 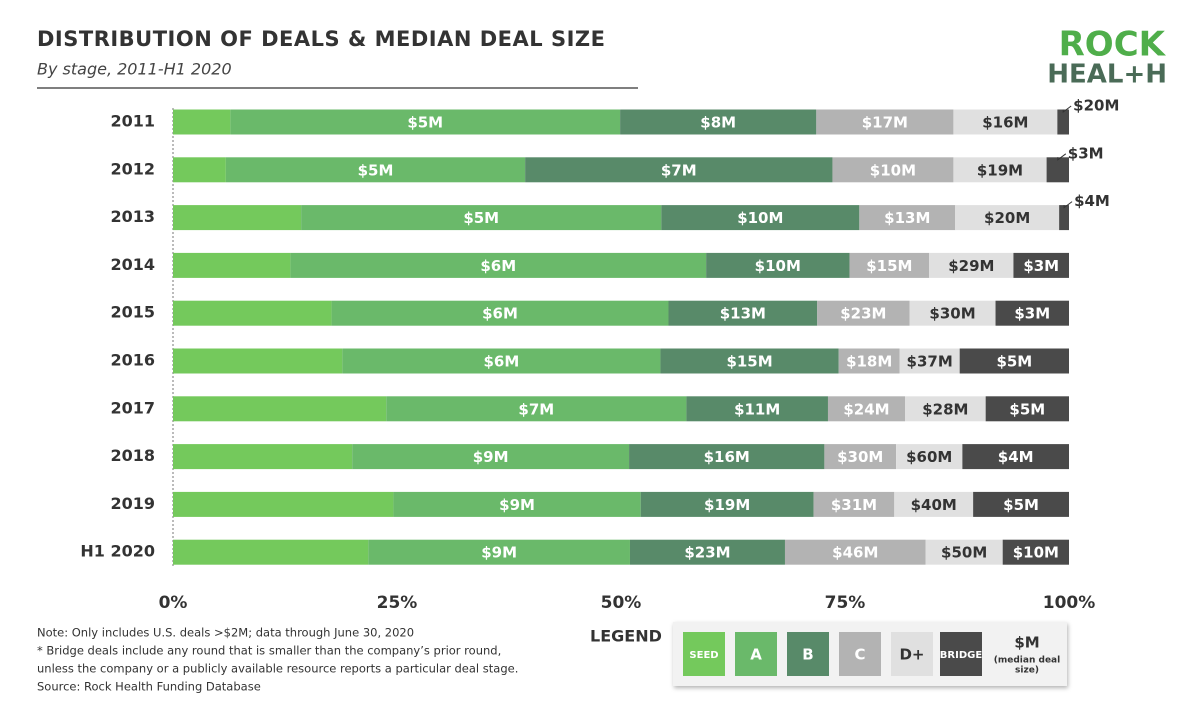 I want to click on data-label: $46M, so click(x=855, y=553).